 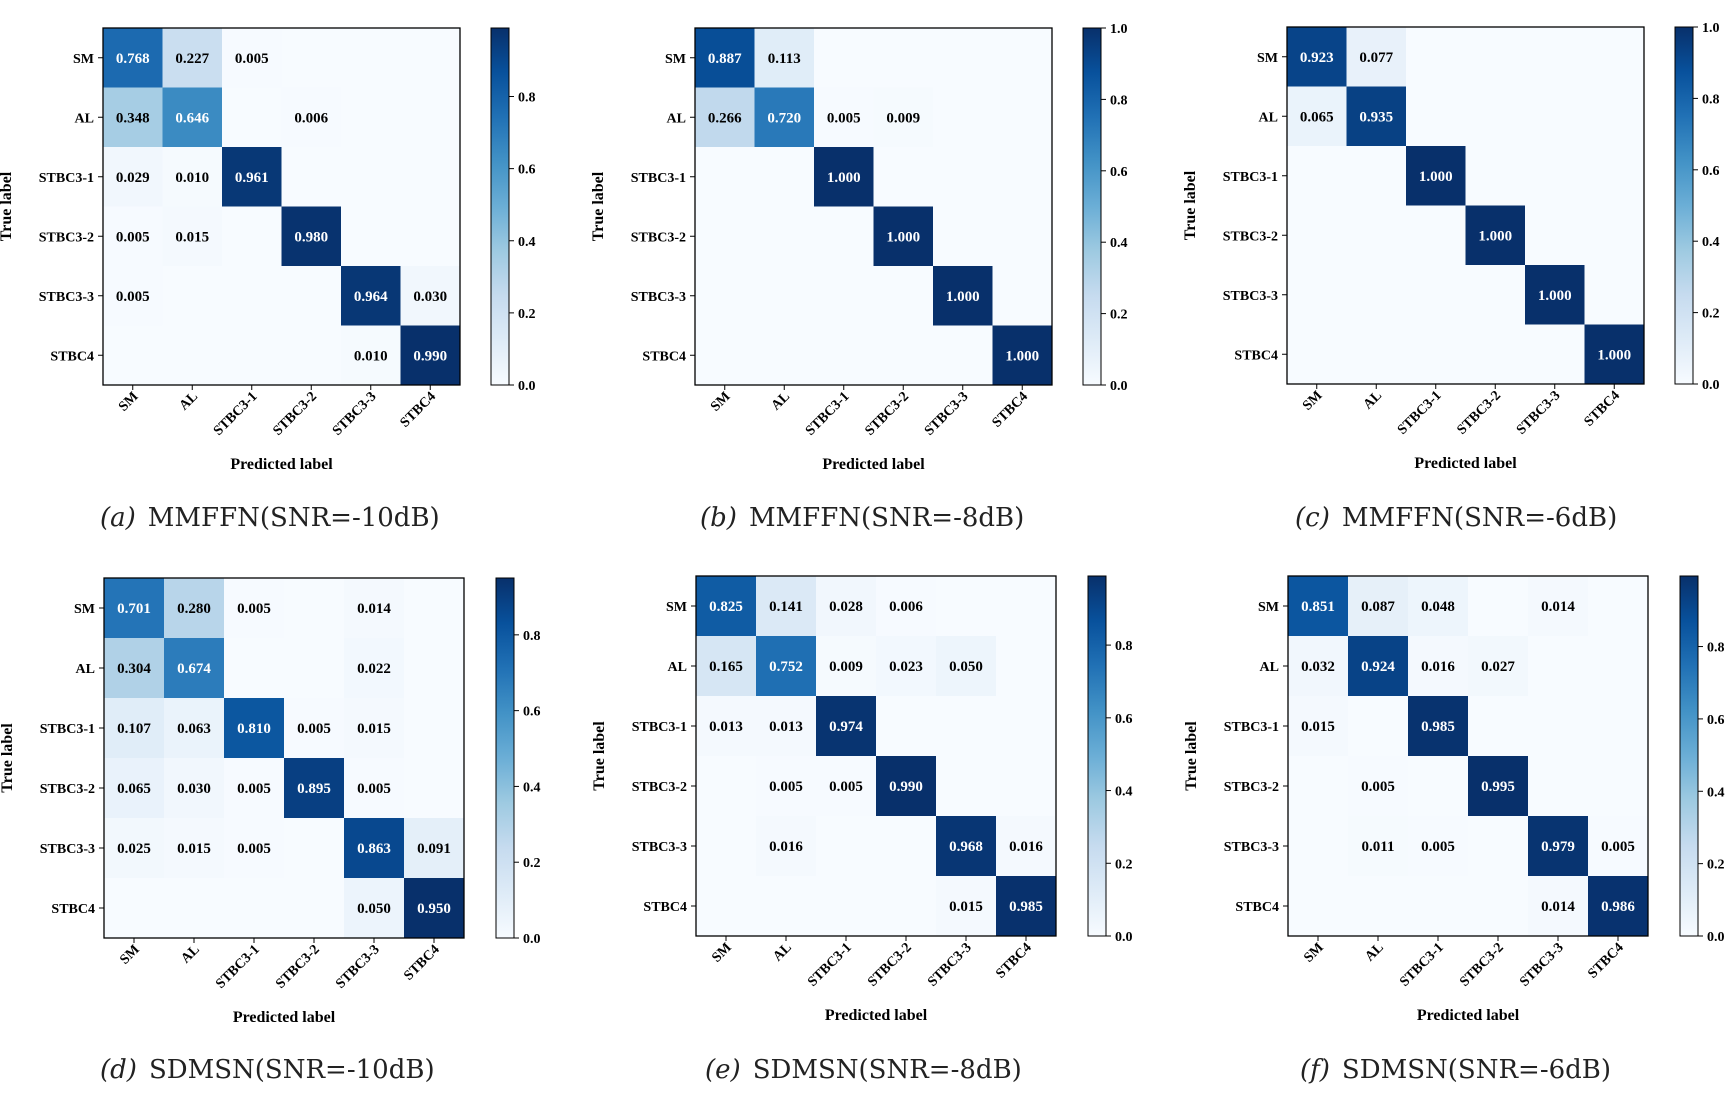 I want to click on cell-value-label: 0.851, so click(x=1318, y=607).